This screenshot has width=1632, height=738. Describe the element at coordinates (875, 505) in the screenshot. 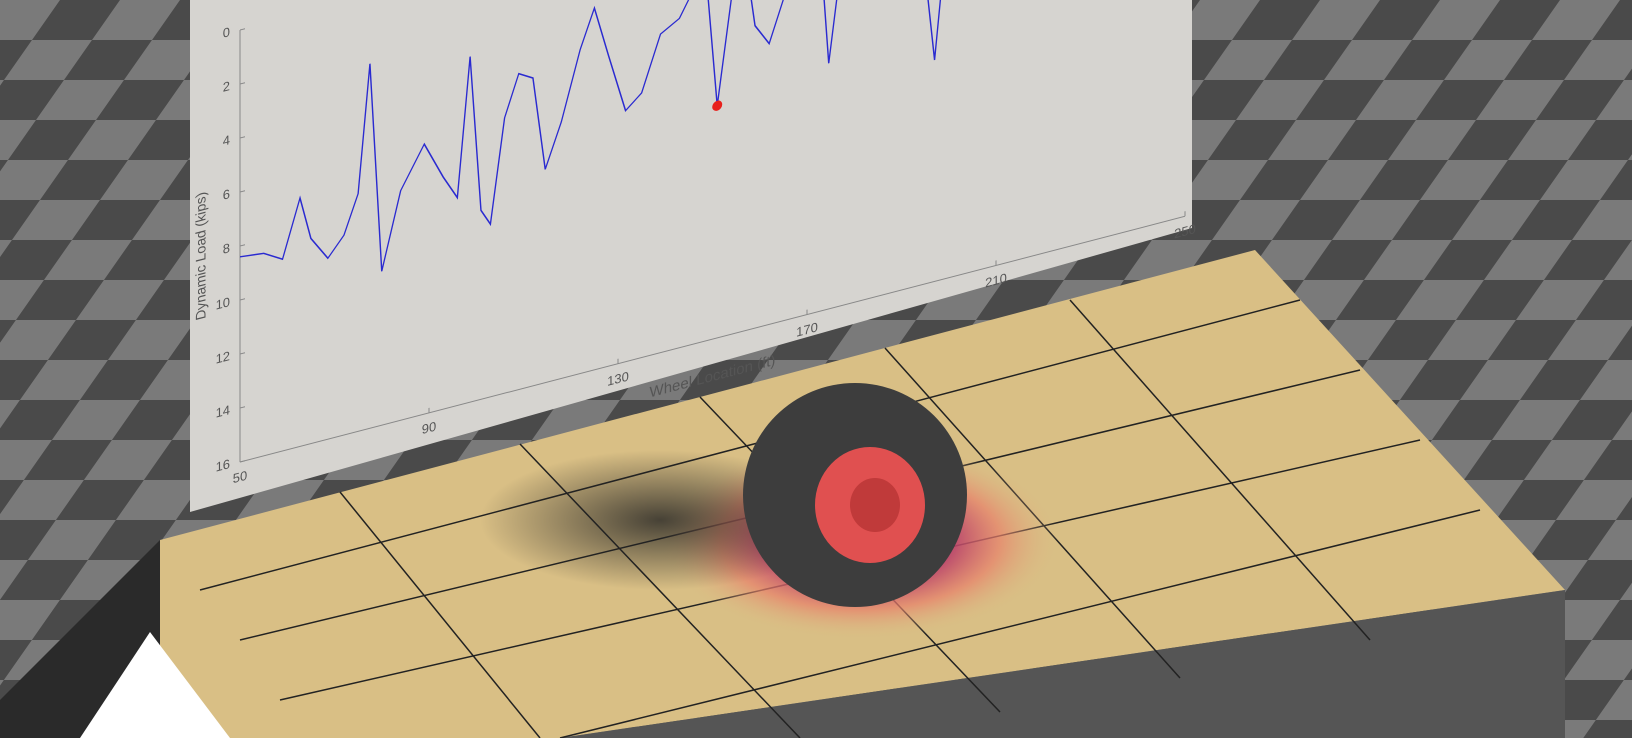

I see `hub` at that location.